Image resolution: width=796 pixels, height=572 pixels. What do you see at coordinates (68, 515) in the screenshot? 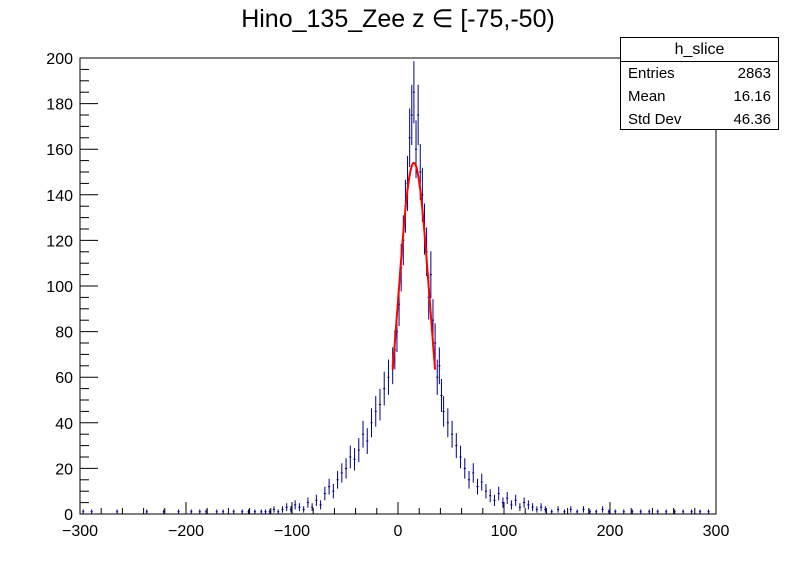
I see `y-tick-label: 0` at bounding box center [68, 515].